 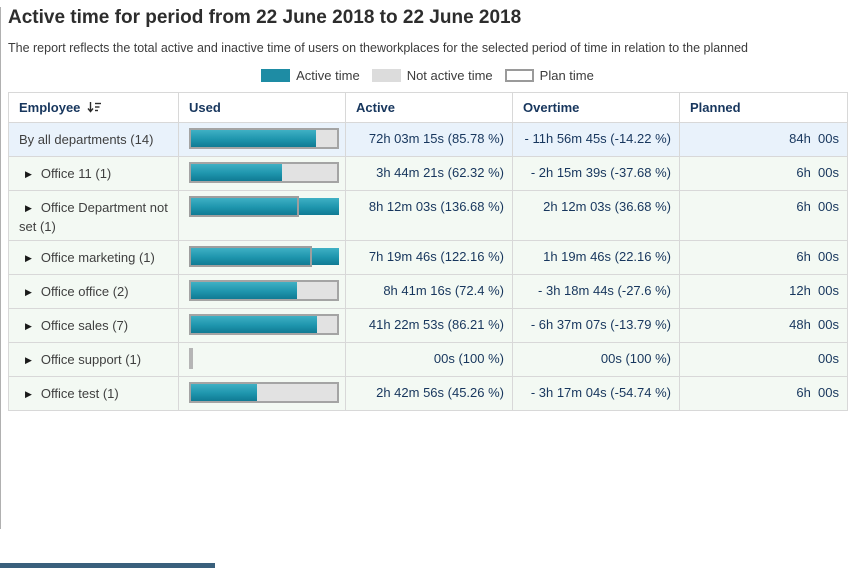 I want to click on employee-label: Office office (2), so click(x=84, y=291).